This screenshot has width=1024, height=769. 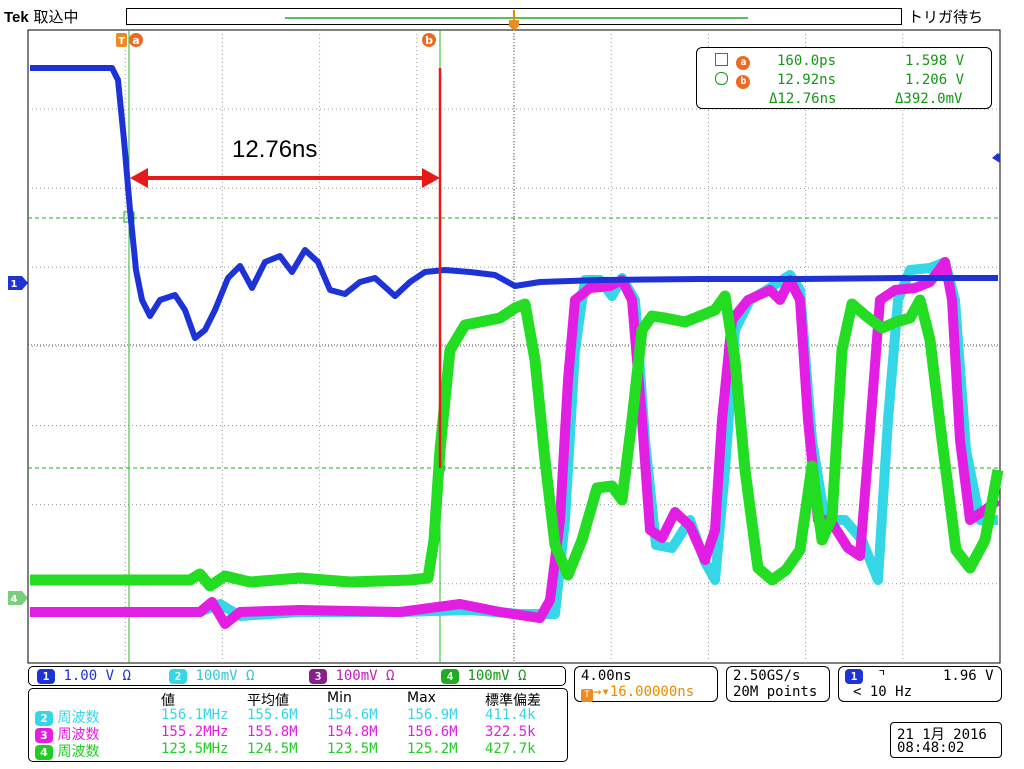 I want to click on cursor-a-volt: 1.598 V, so click(x=935, y=61).